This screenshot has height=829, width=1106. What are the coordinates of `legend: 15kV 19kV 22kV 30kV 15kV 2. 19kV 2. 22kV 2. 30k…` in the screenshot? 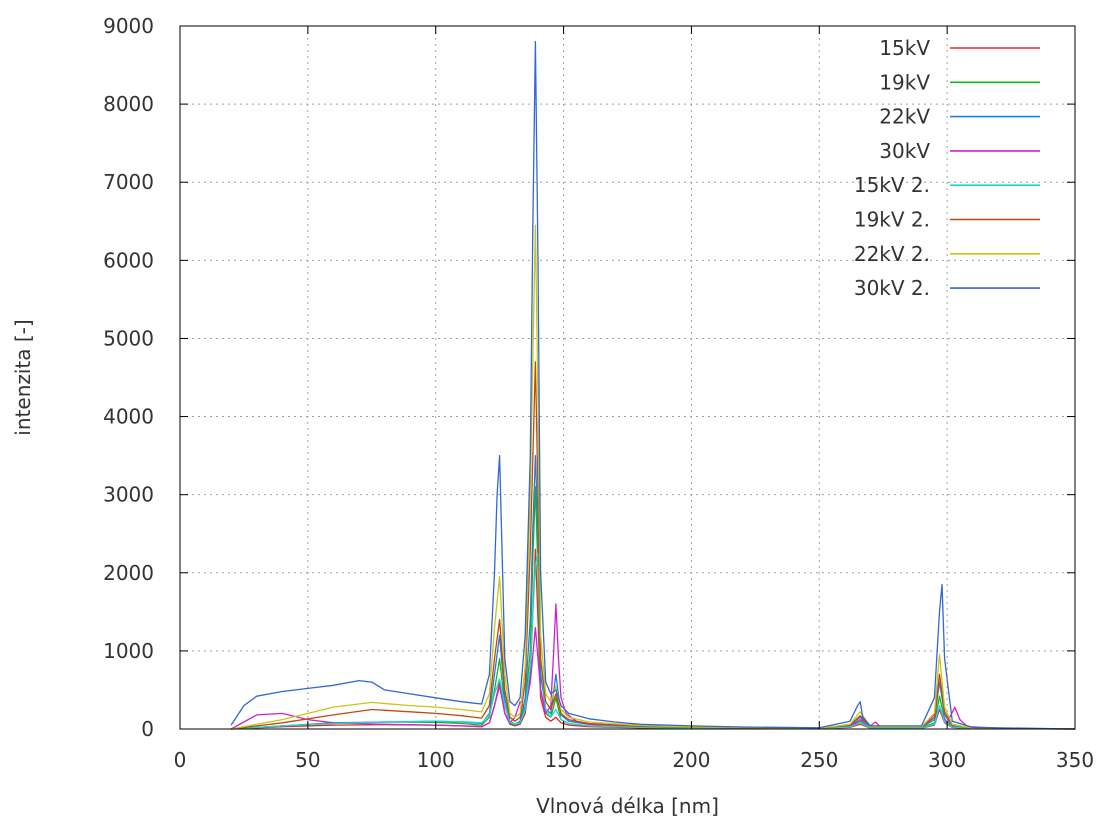 It's located at (947, 168).